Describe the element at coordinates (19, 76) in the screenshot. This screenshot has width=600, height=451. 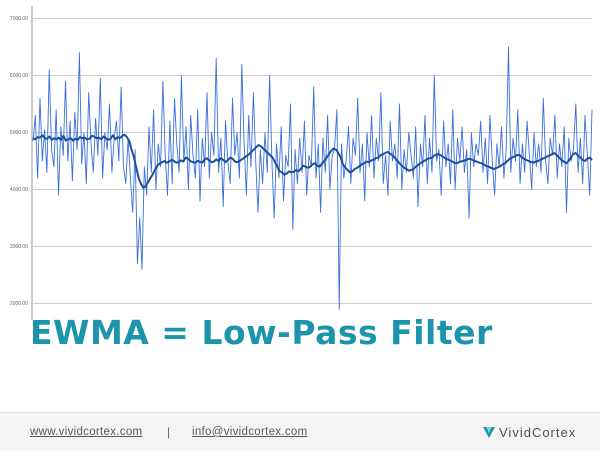
I see `y-tick-label: 6000.00` at that location.